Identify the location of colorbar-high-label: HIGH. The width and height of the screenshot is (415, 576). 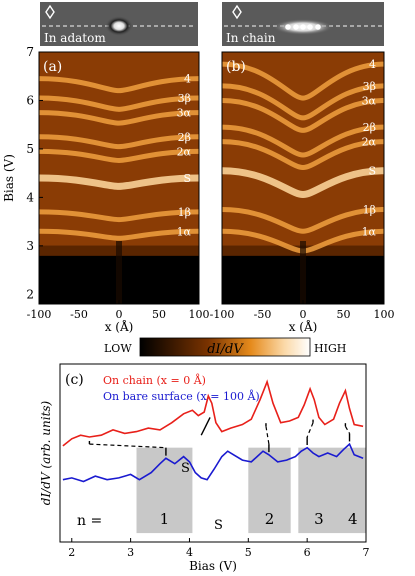
(330, 348).